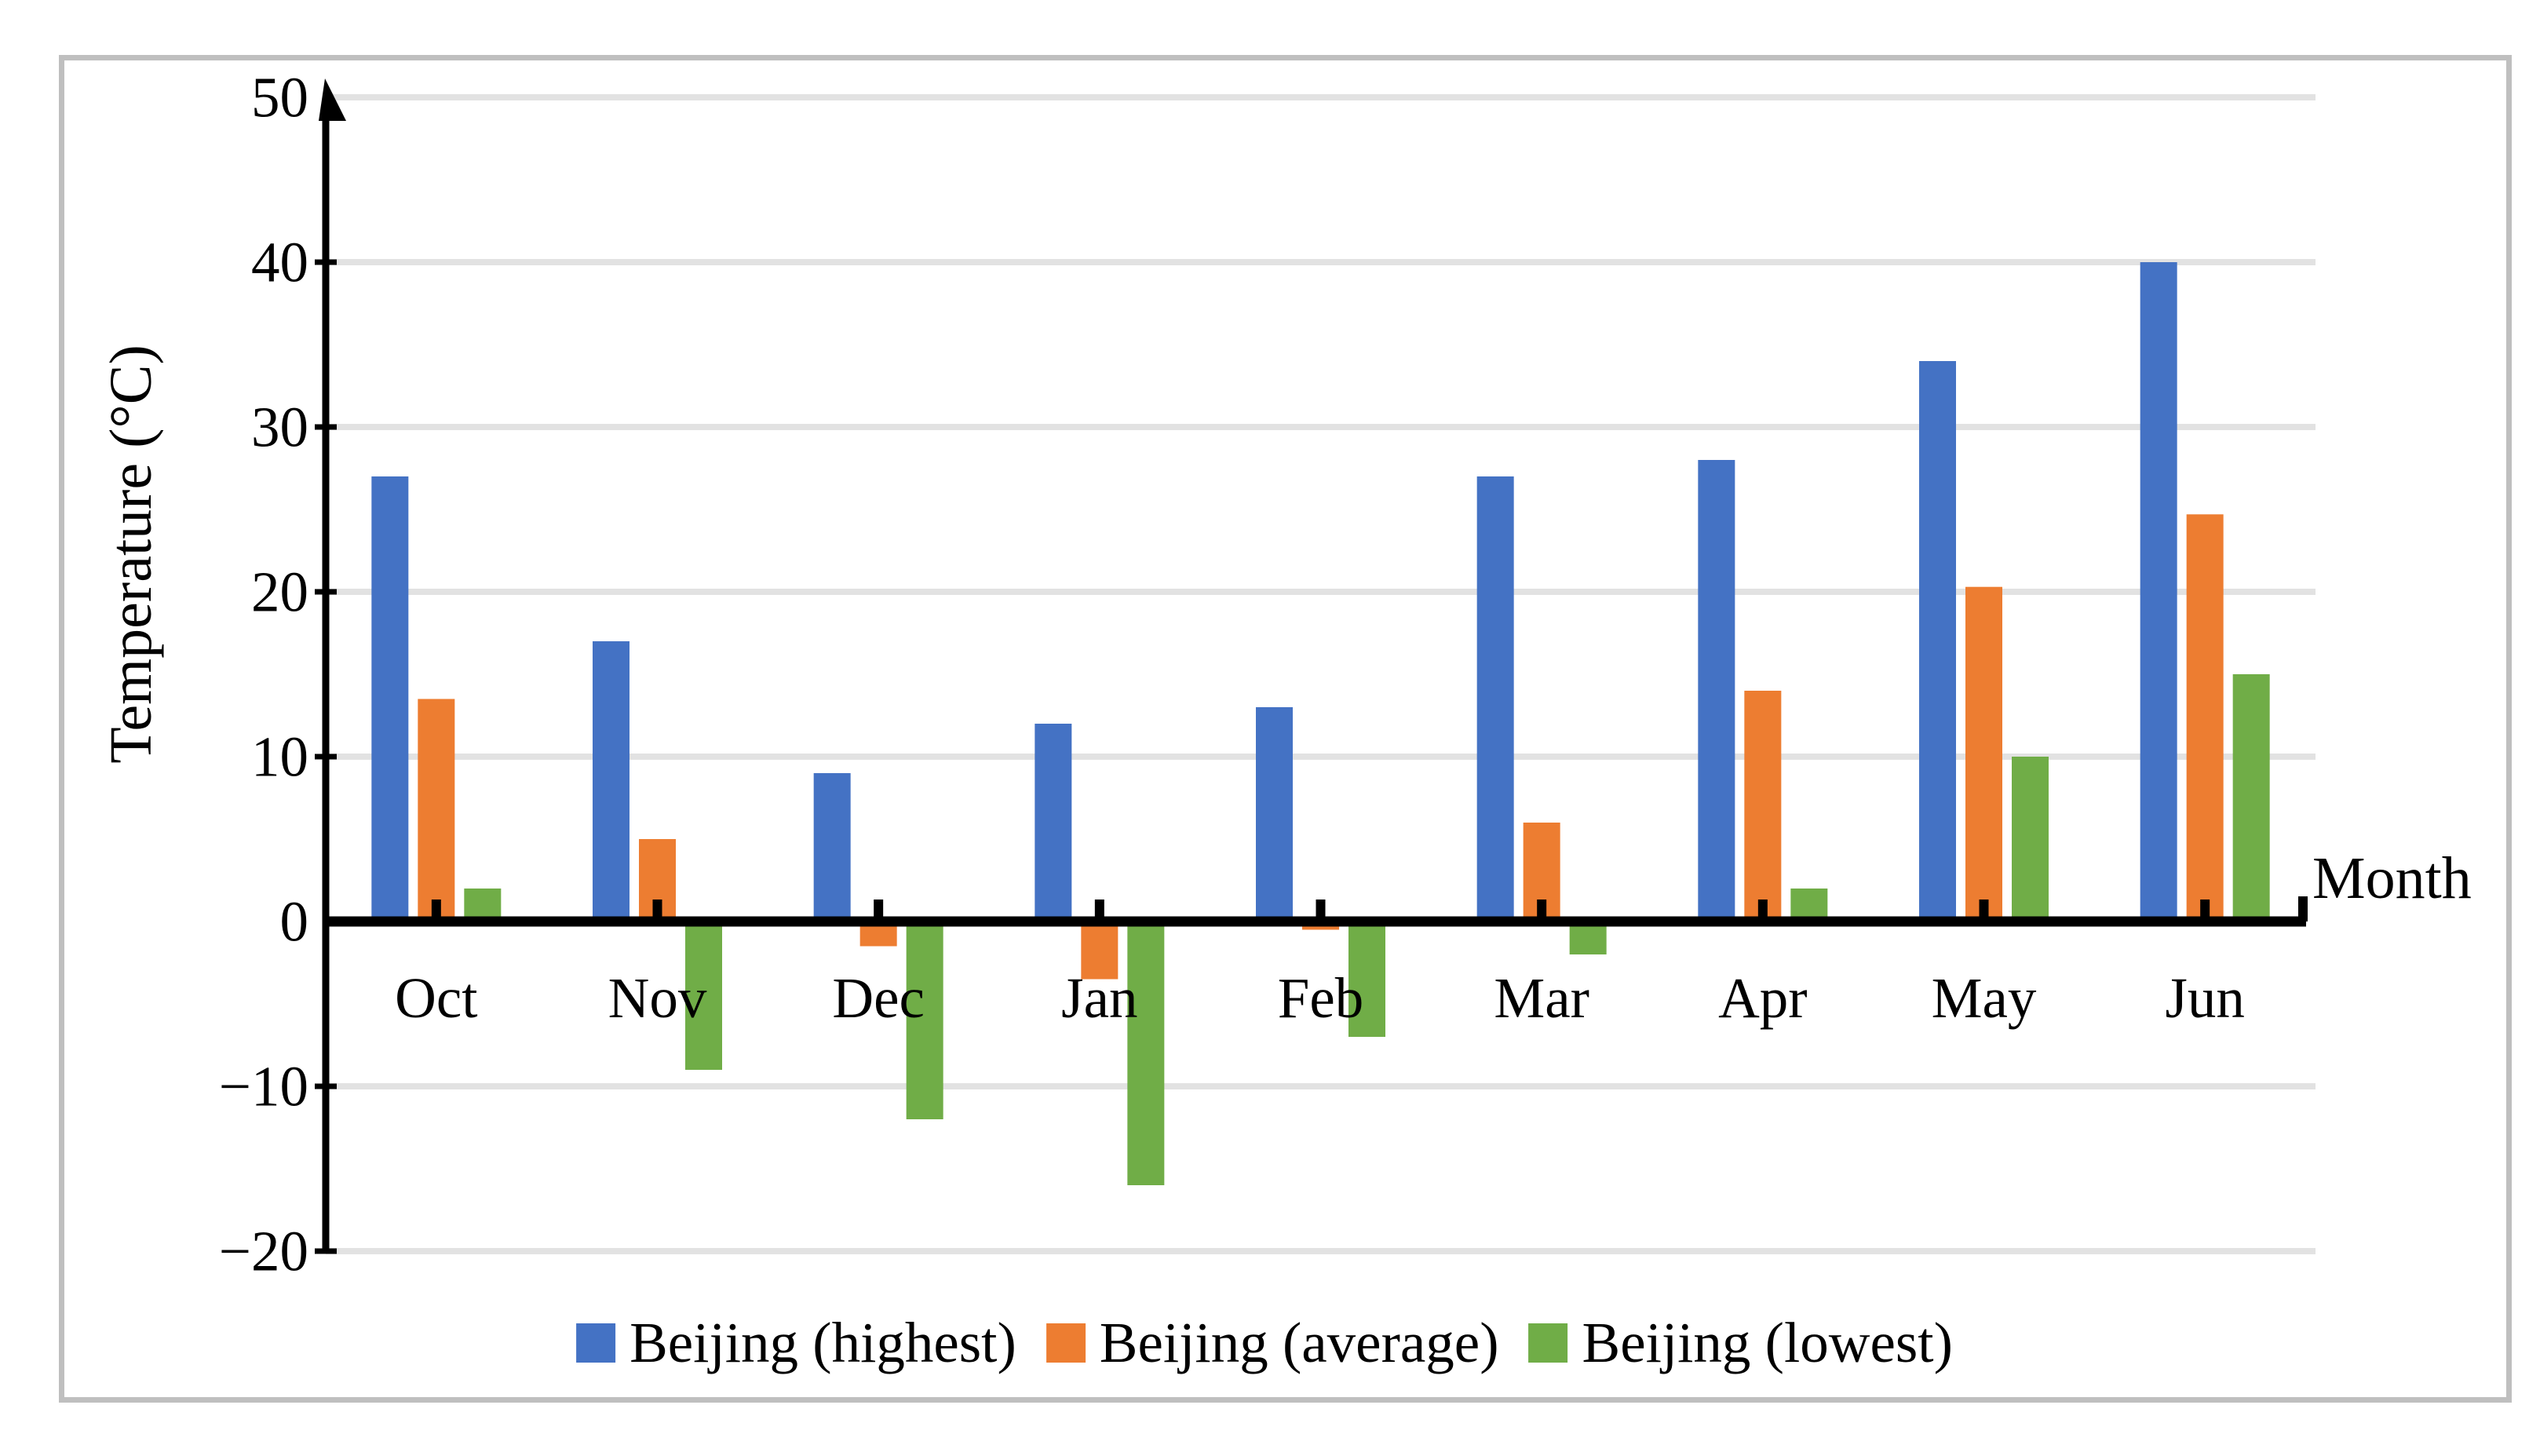  What do you see at coordinates (1937, 641) in the screenshot?
I see `bar-May-Beijing (highest)` at bounding box center [1937, 641].